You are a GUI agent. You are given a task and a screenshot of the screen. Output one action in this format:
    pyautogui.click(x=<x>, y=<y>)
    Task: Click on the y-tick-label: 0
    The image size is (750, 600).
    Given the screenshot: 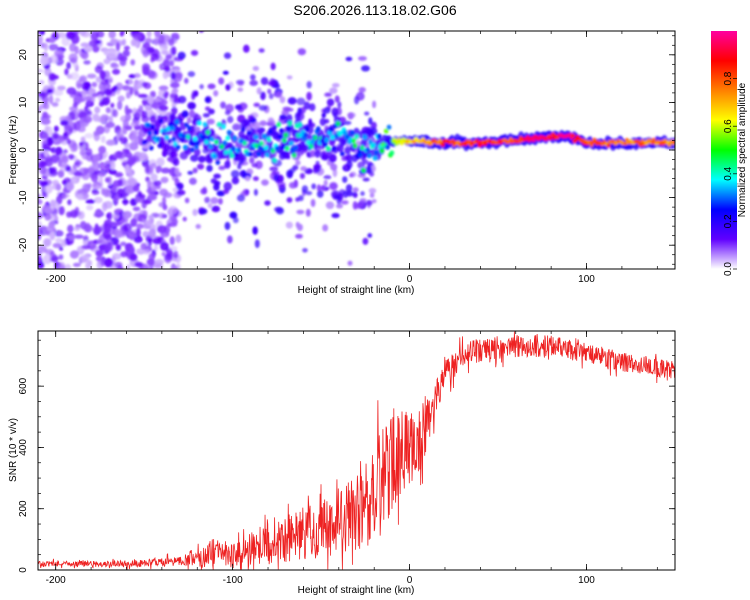 What is the action you would take?
    pyautogui.click(x=23, y=570)
    